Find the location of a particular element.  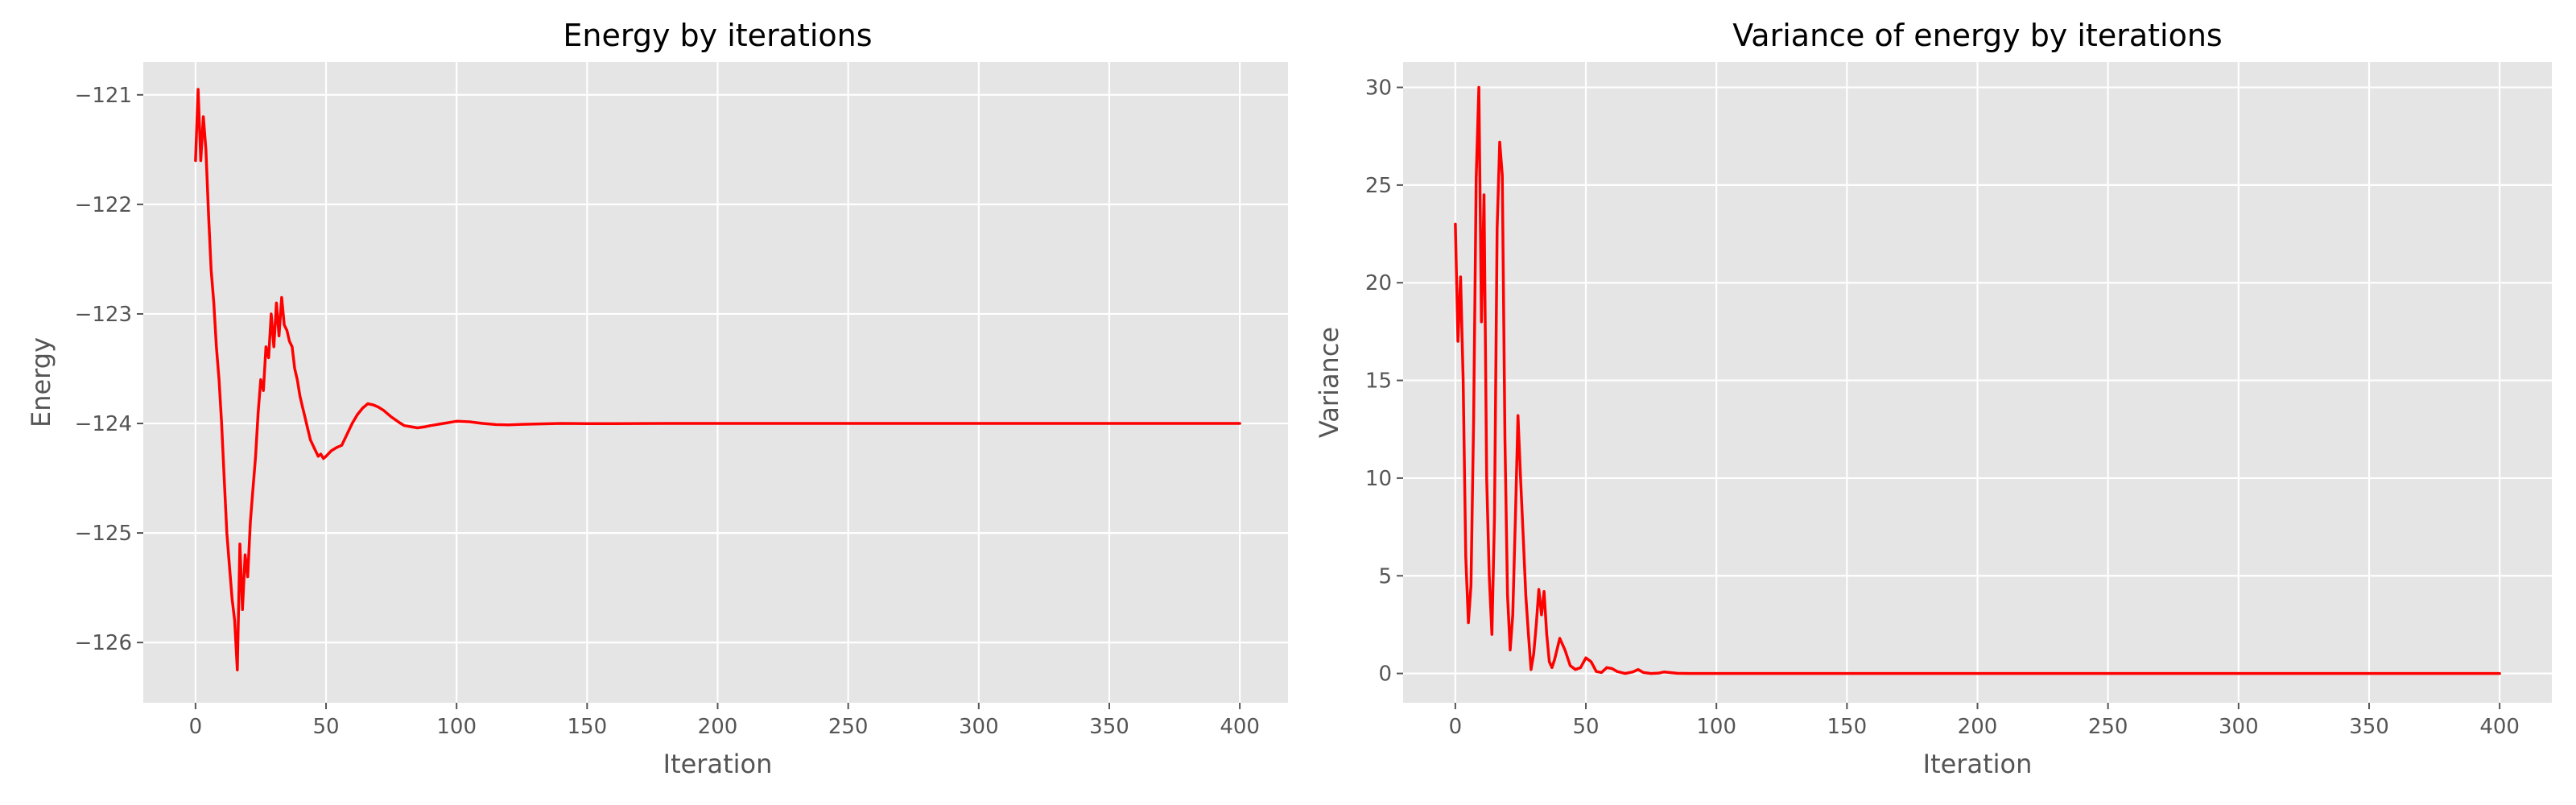

y-tick-label: 5 is located at coordinates (1385, 576).